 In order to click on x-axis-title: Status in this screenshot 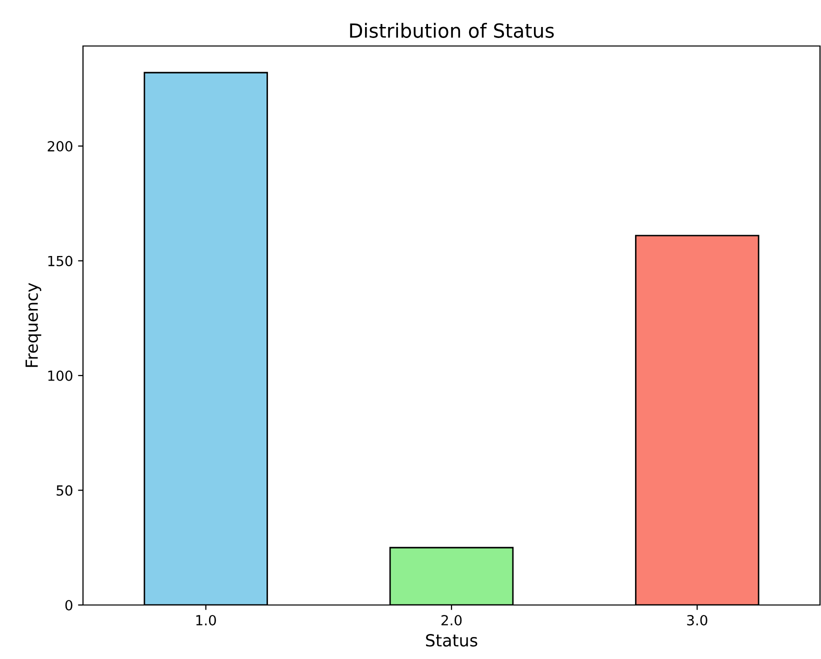, I will do `click(452, 640)`.